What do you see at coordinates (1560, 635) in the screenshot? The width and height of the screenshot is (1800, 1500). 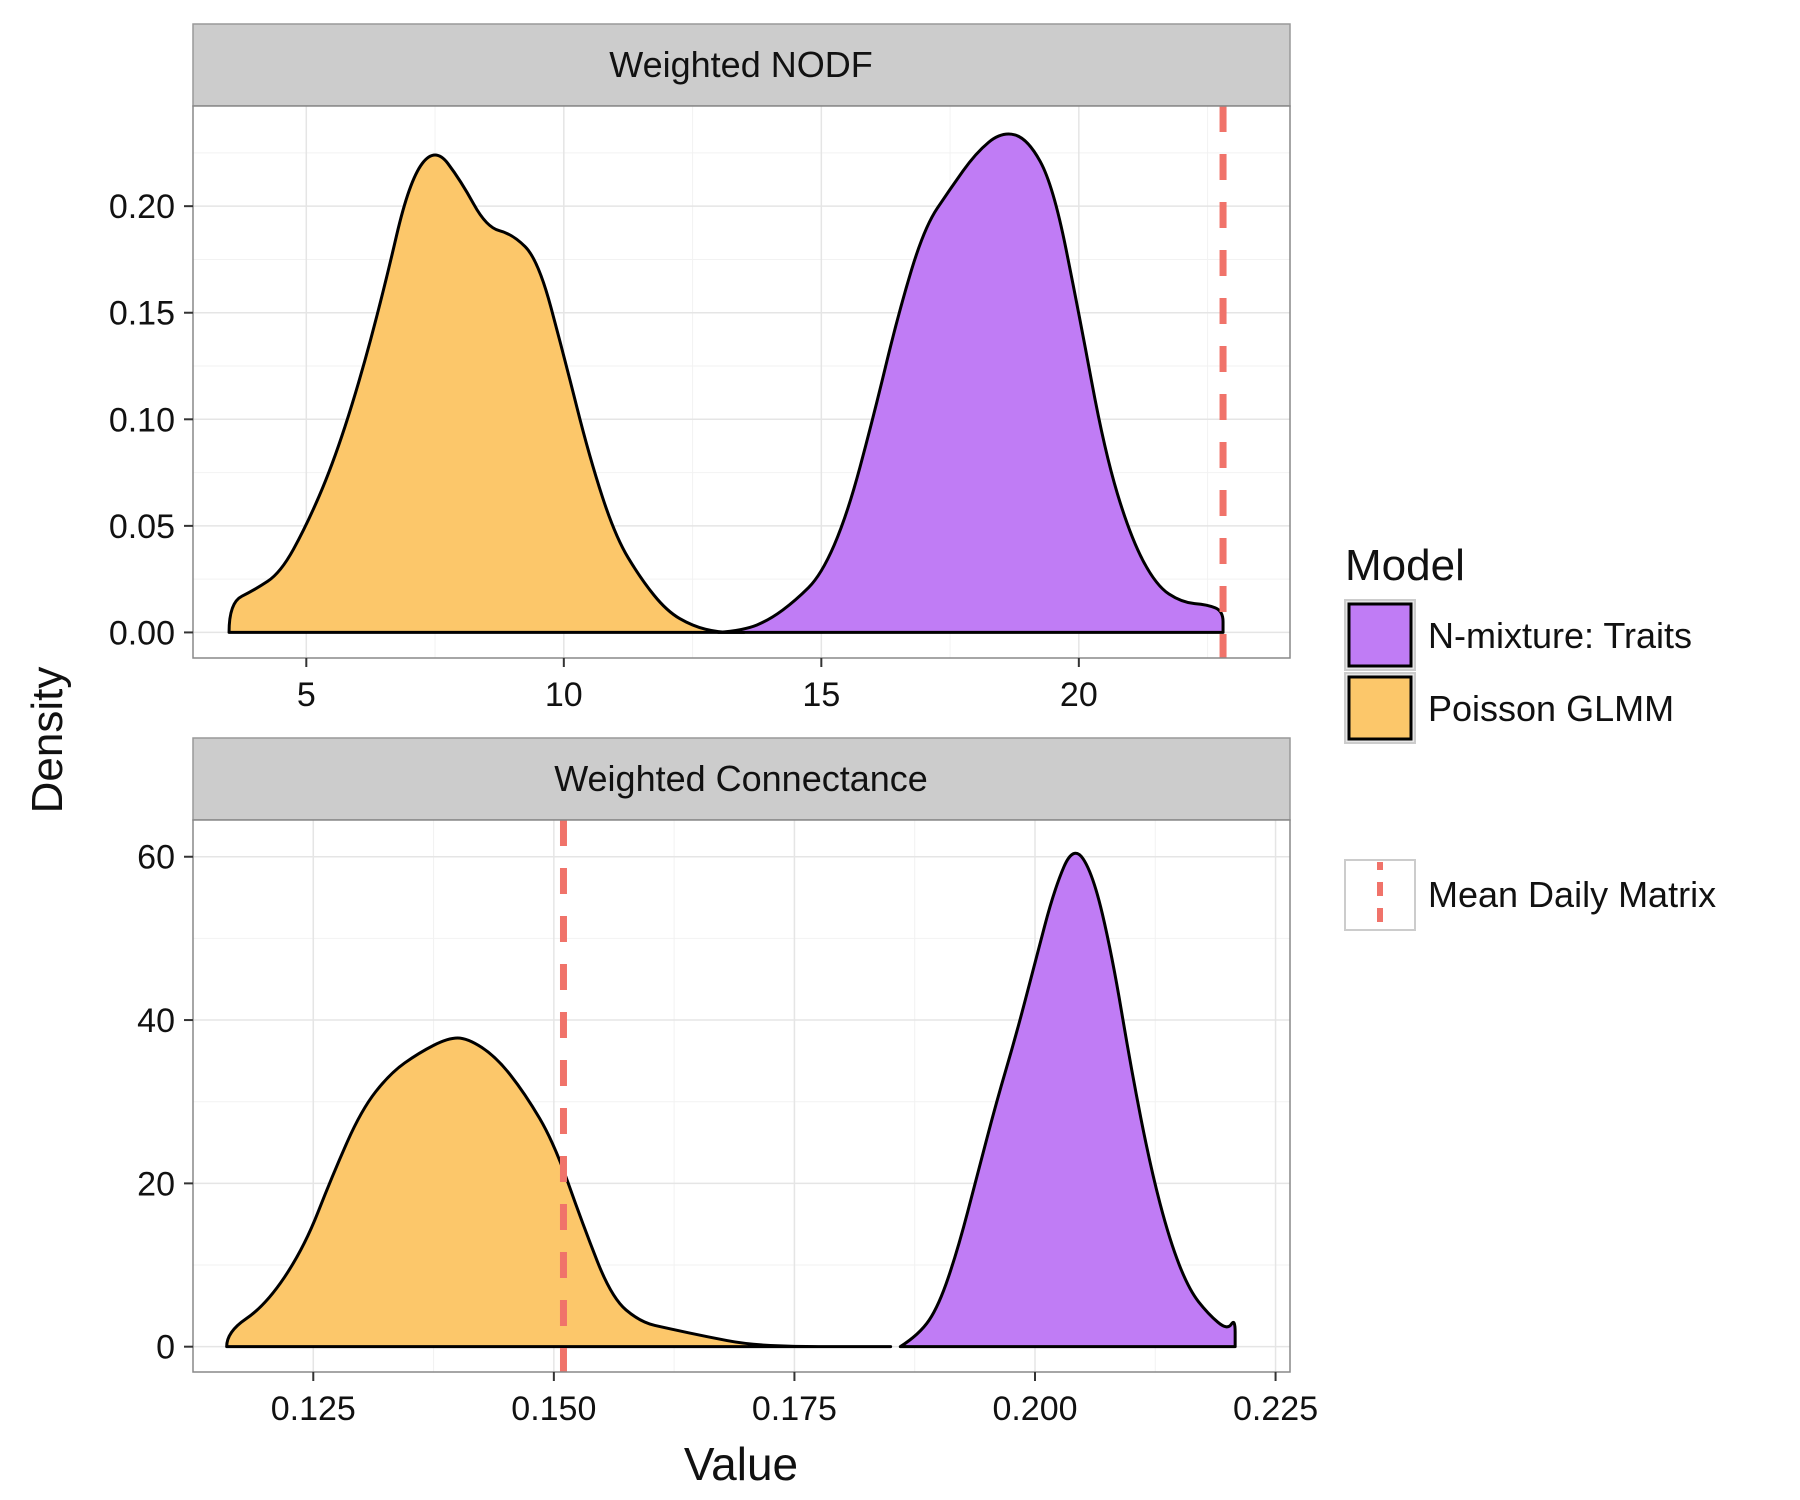 I see `legend-label: N-mixture: Traits` at bounding box center [1560, 635].